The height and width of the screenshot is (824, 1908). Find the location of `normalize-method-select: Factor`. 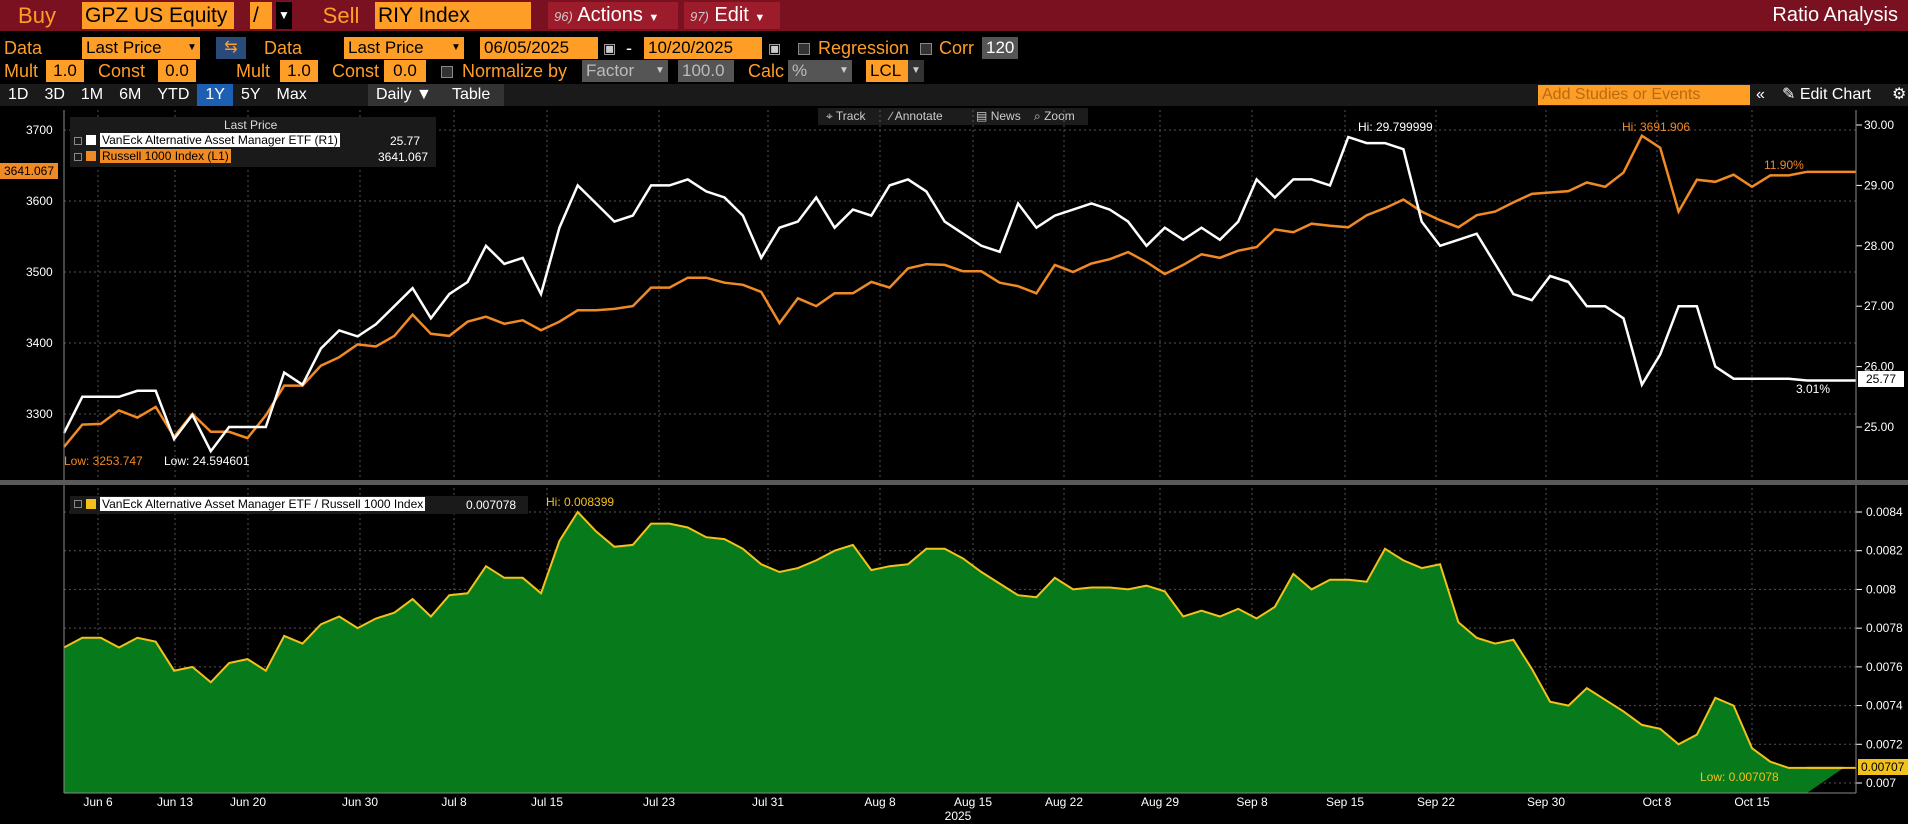

normalize-method-select: Factor is located at coordinates (619, 71).